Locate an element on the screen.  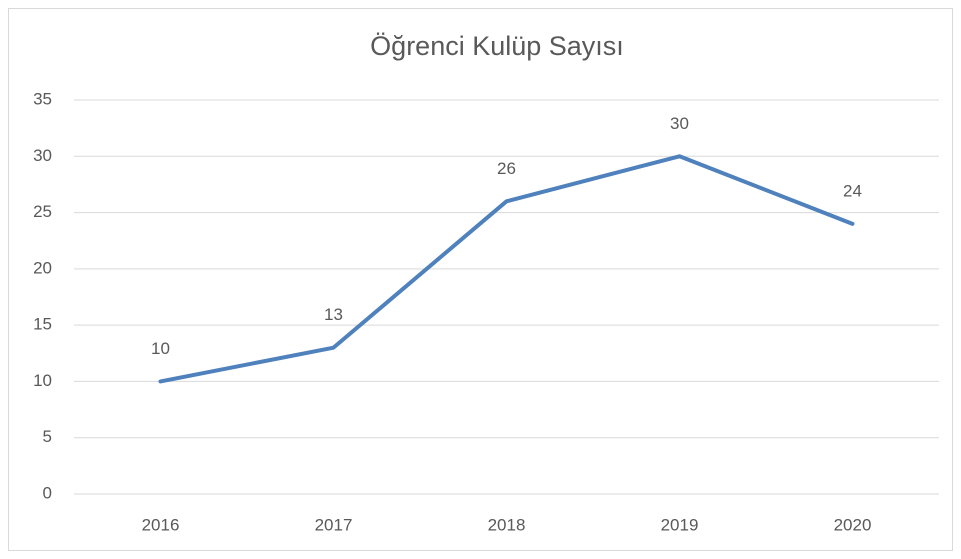
y-tick-label: 10 is located at coordinates (42, 380).